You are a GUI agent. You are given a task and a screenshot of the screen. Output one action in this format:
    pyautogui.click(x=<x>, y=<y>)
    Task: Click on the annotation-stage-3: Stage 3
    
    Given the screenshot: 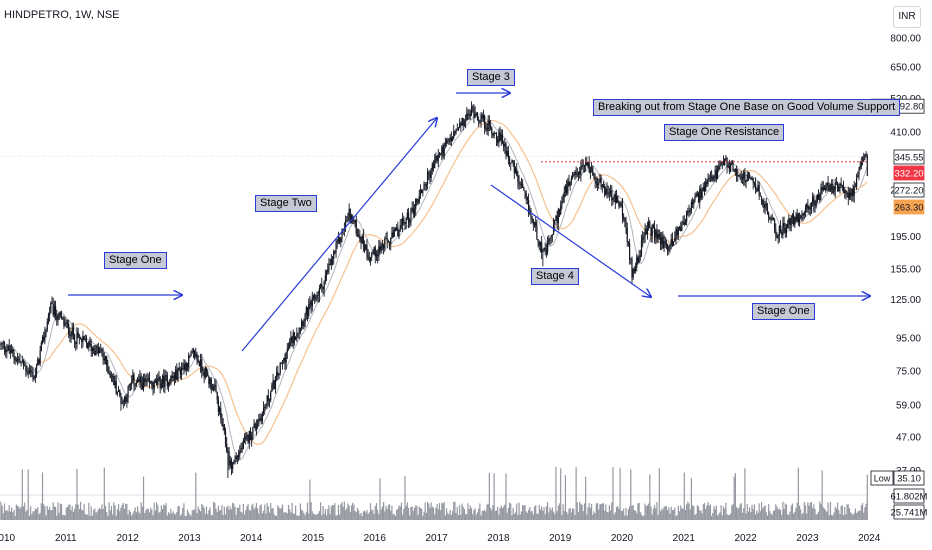 What is the action you would take?
    pyautogui.click(x=491, y=77)
    